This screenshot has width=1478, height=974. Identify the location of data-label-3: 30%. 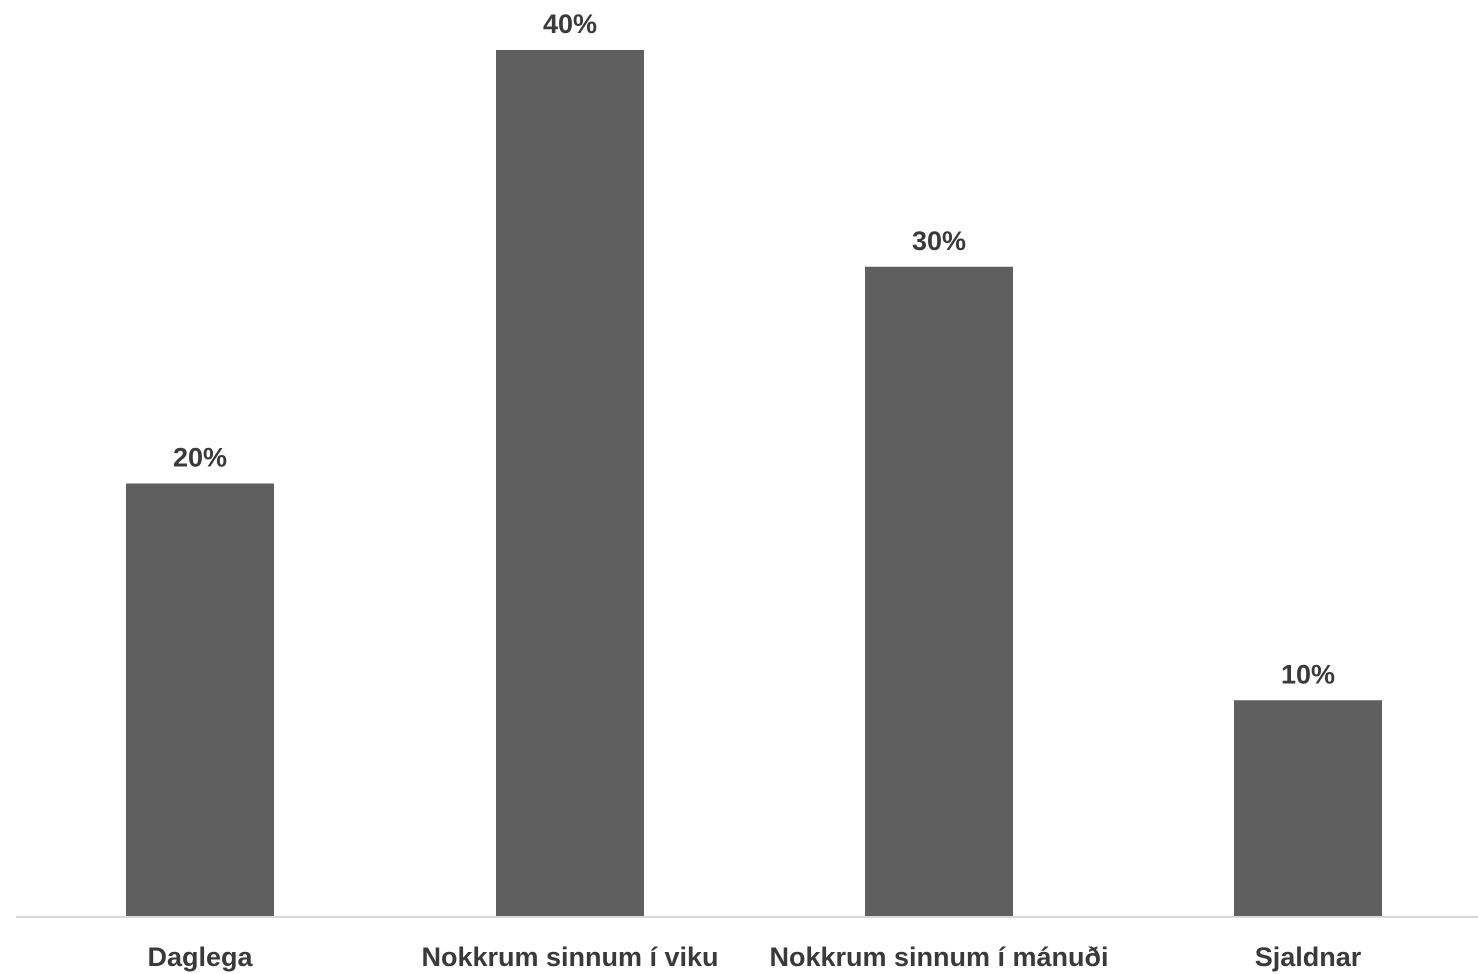
(939, 241).